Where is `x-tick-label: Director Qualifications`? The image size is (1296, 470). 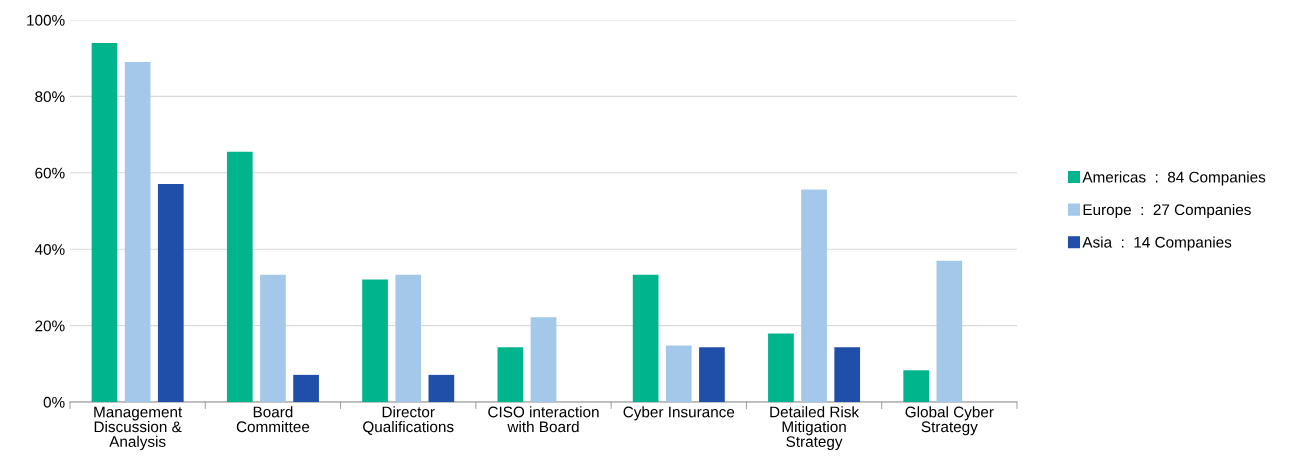
x-tick-label: Director Qualifications is located at coordinates (408, 420).